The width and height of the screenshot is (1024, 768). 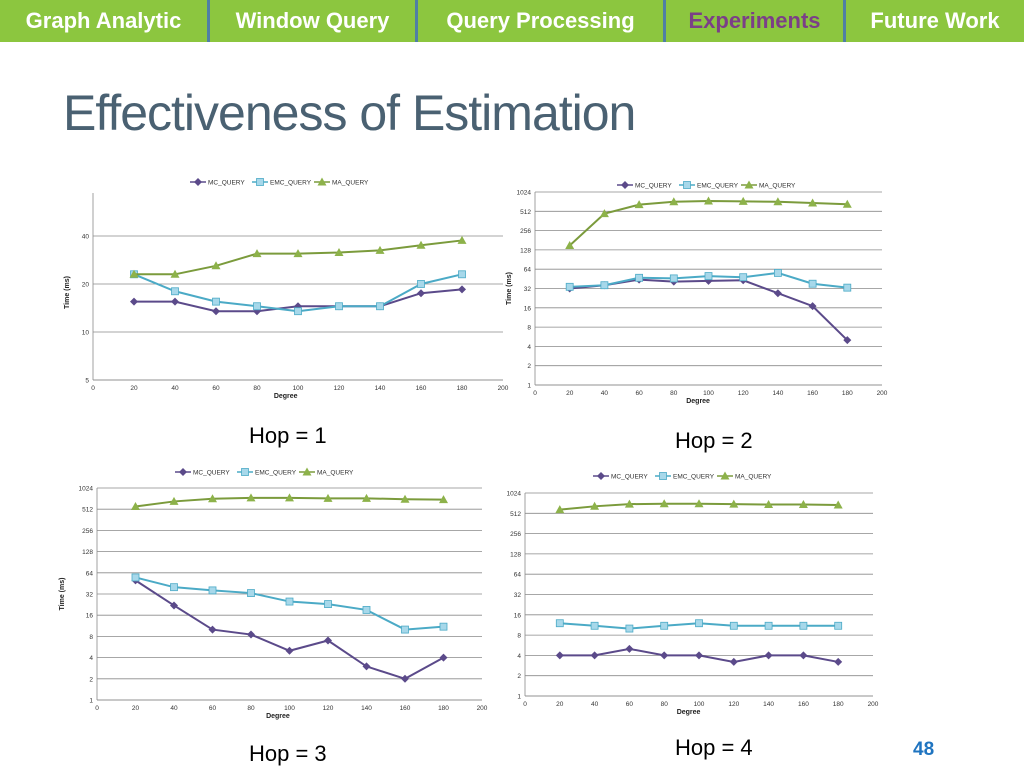 What do you see at coordinates (525, 250) in the screenshot?
I see `y-tick-label: 128` at bounding box center [525, 250].